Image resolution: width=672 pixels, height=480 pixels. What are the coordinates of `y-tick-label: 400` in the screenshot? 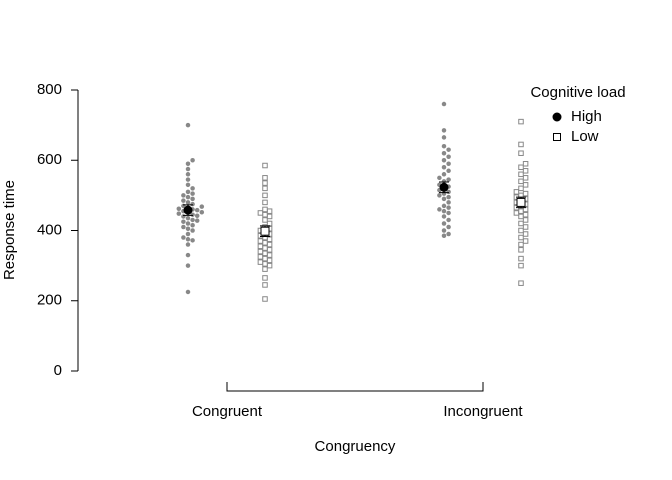 It's located at (49, 229).